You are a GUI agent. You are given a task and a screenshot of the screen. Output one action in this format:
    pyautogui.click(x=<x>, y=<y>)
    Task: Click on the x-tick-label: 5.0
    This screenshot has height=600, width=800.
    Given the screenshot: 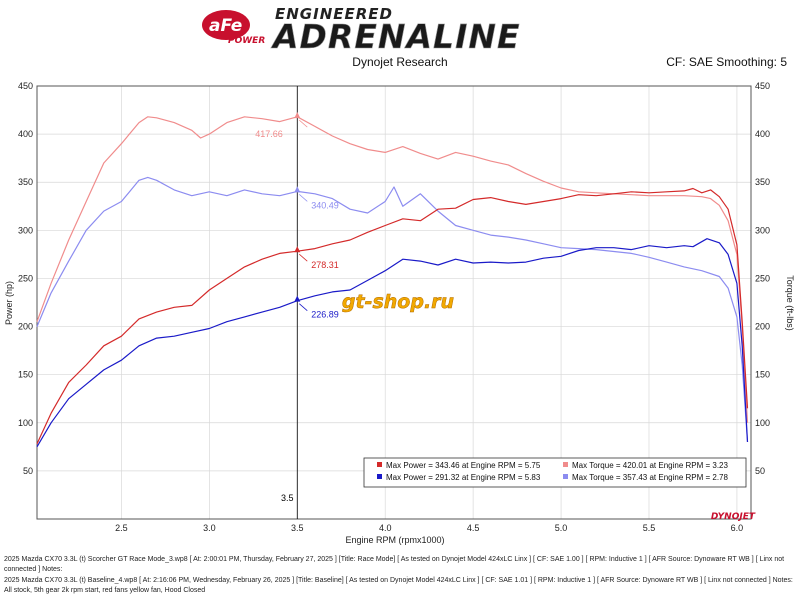 What is the action you would take?
    pyautogui.click(x=561, y=528)
    